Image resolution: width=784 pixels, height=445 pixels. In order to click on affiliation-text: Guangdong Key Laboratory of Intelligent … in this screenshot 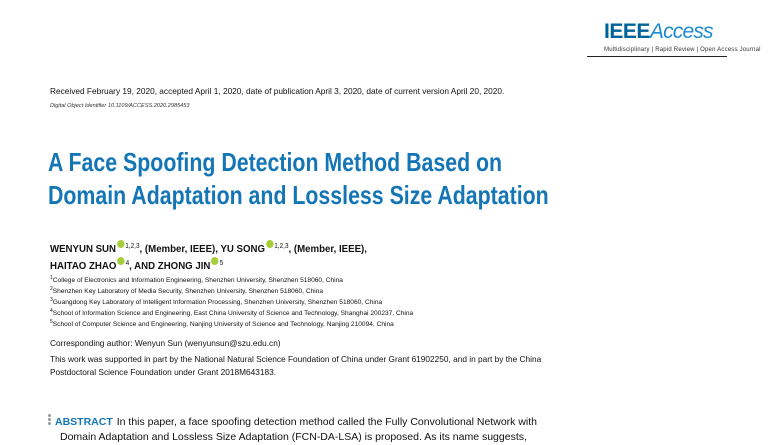, I will do `click(217, 302)`.